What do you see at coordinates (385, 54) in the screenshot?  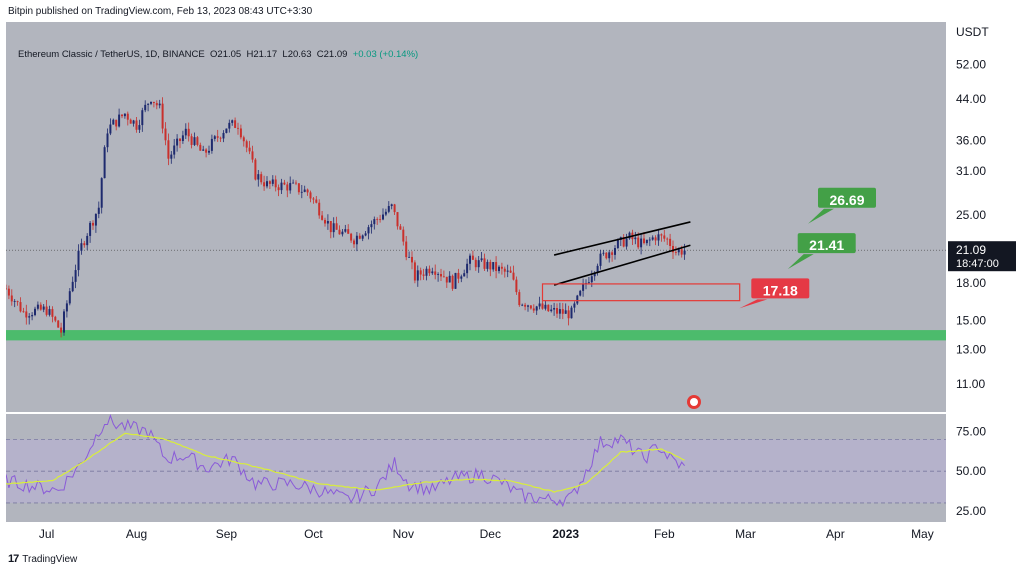 I see `change-value: +0.03 (+0.14%)` at bounding box center [385, 54].